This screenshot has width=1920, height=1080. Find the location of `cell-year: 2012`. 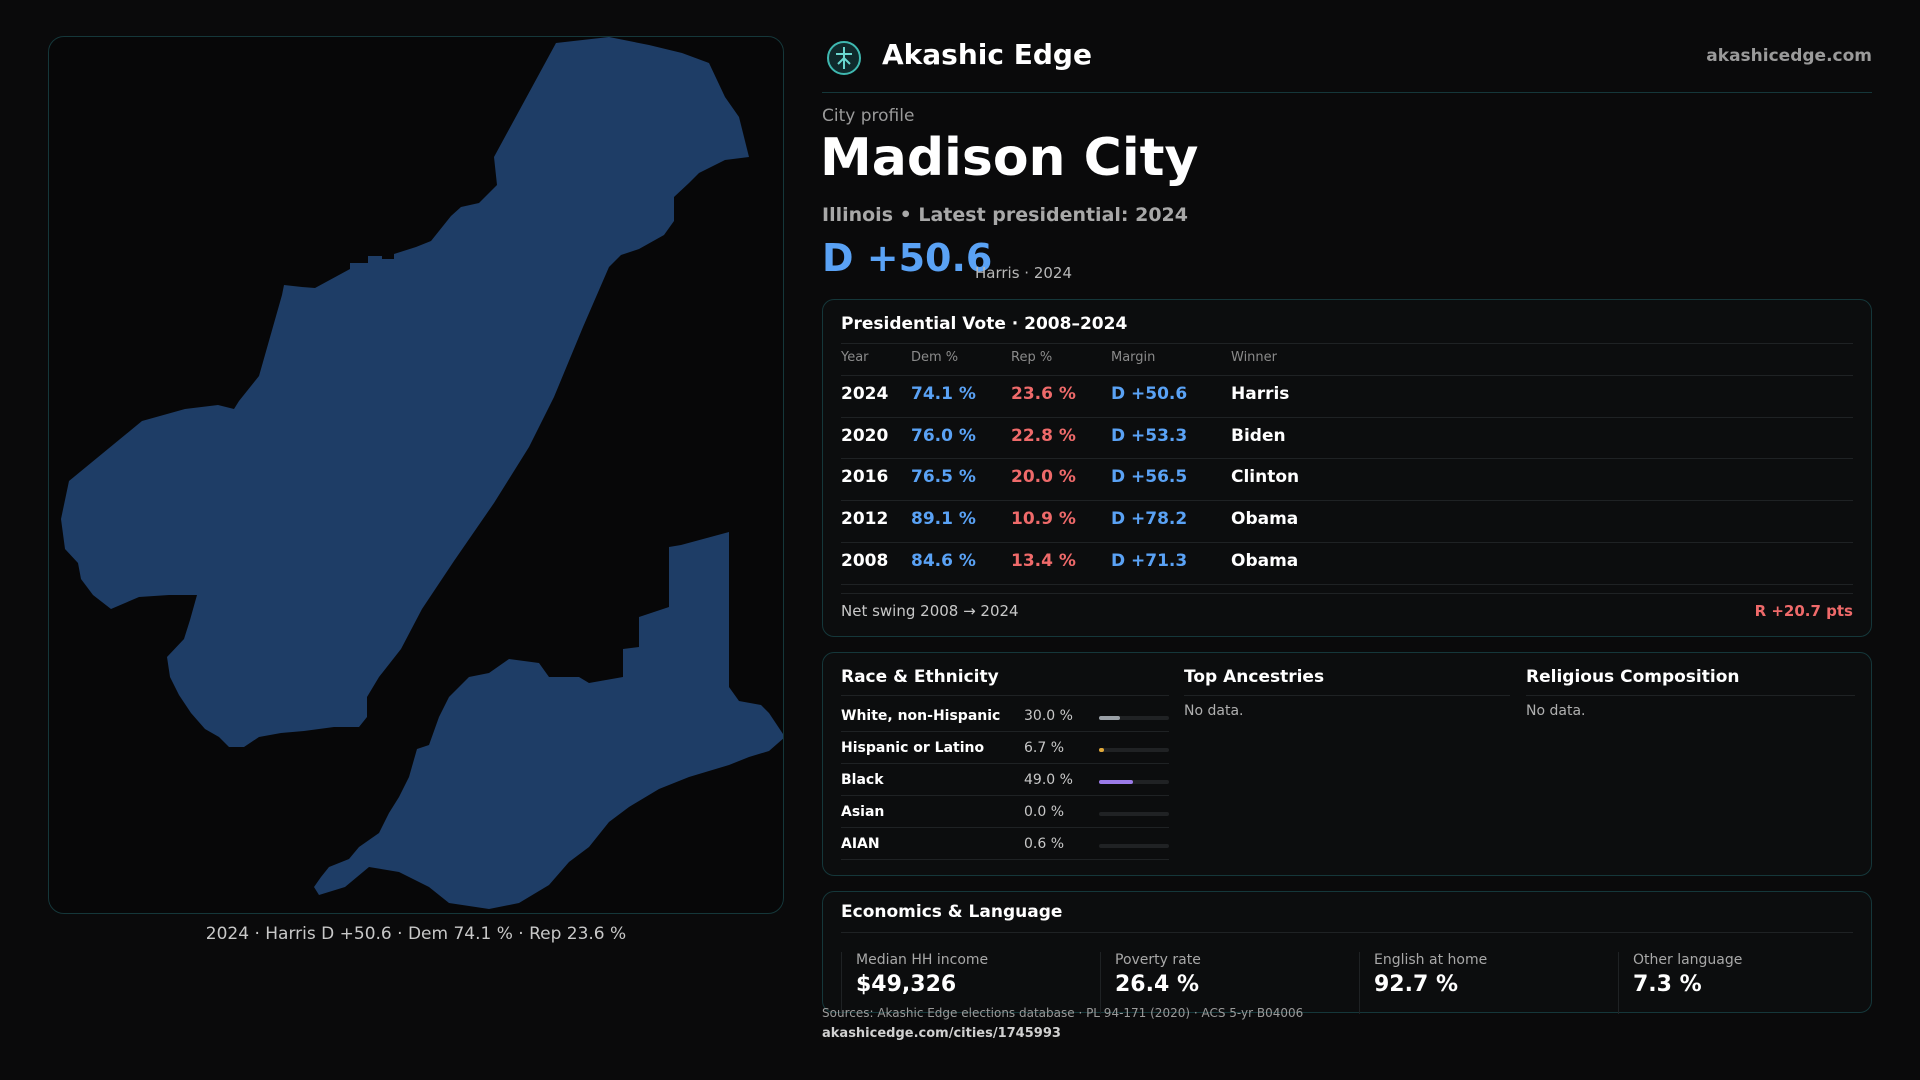

cell-year: 2012 is located at coordinates (865, 519).